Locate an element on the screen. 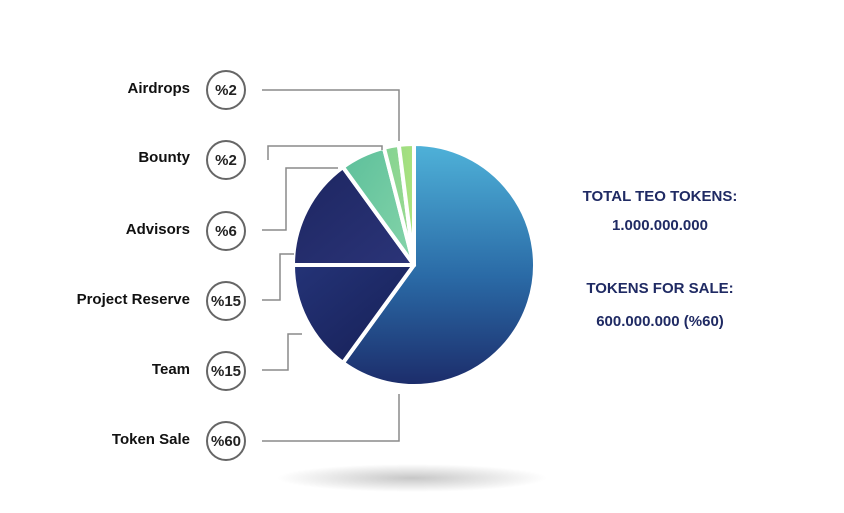 The image size is (844, 513). leader-line-bounty is located at coordinates (325, 152).